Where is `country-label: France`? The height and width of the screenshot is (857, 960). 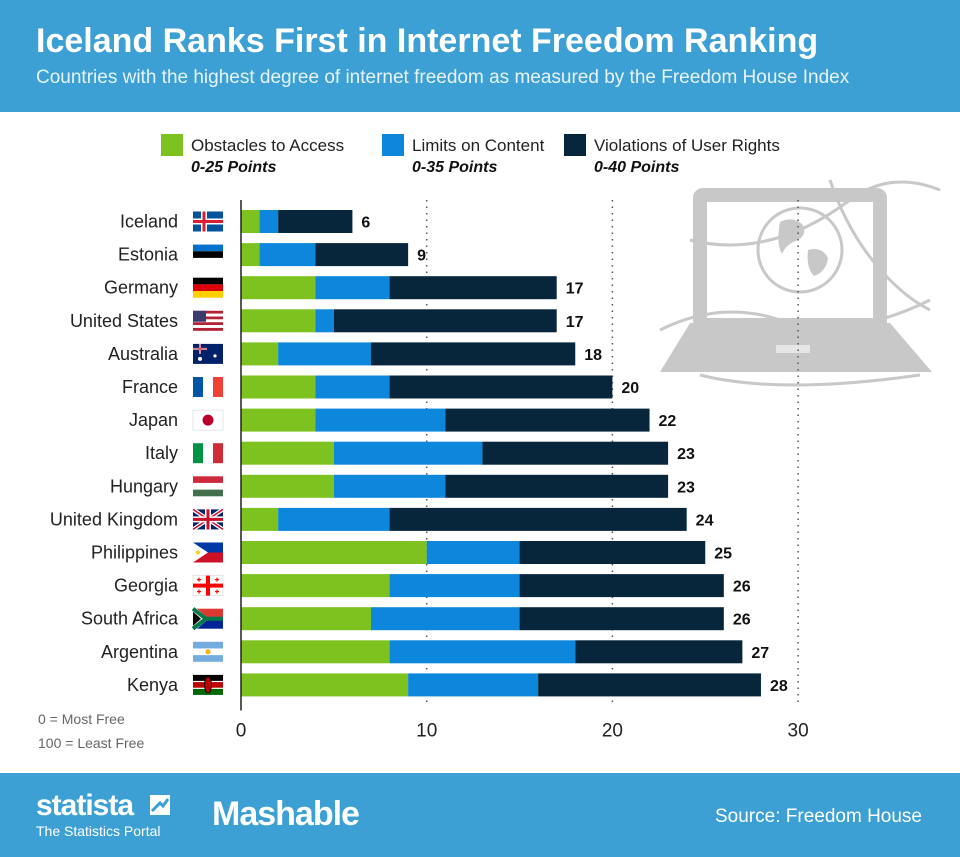
country-label: France is located at coordinates (150, 387).